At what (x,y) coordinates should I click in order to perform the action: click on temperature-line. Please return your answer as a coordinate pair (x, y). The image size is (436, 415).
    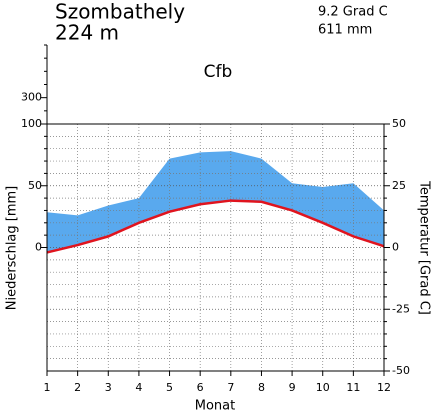
    Looking at the image, I should click on (215, 226).